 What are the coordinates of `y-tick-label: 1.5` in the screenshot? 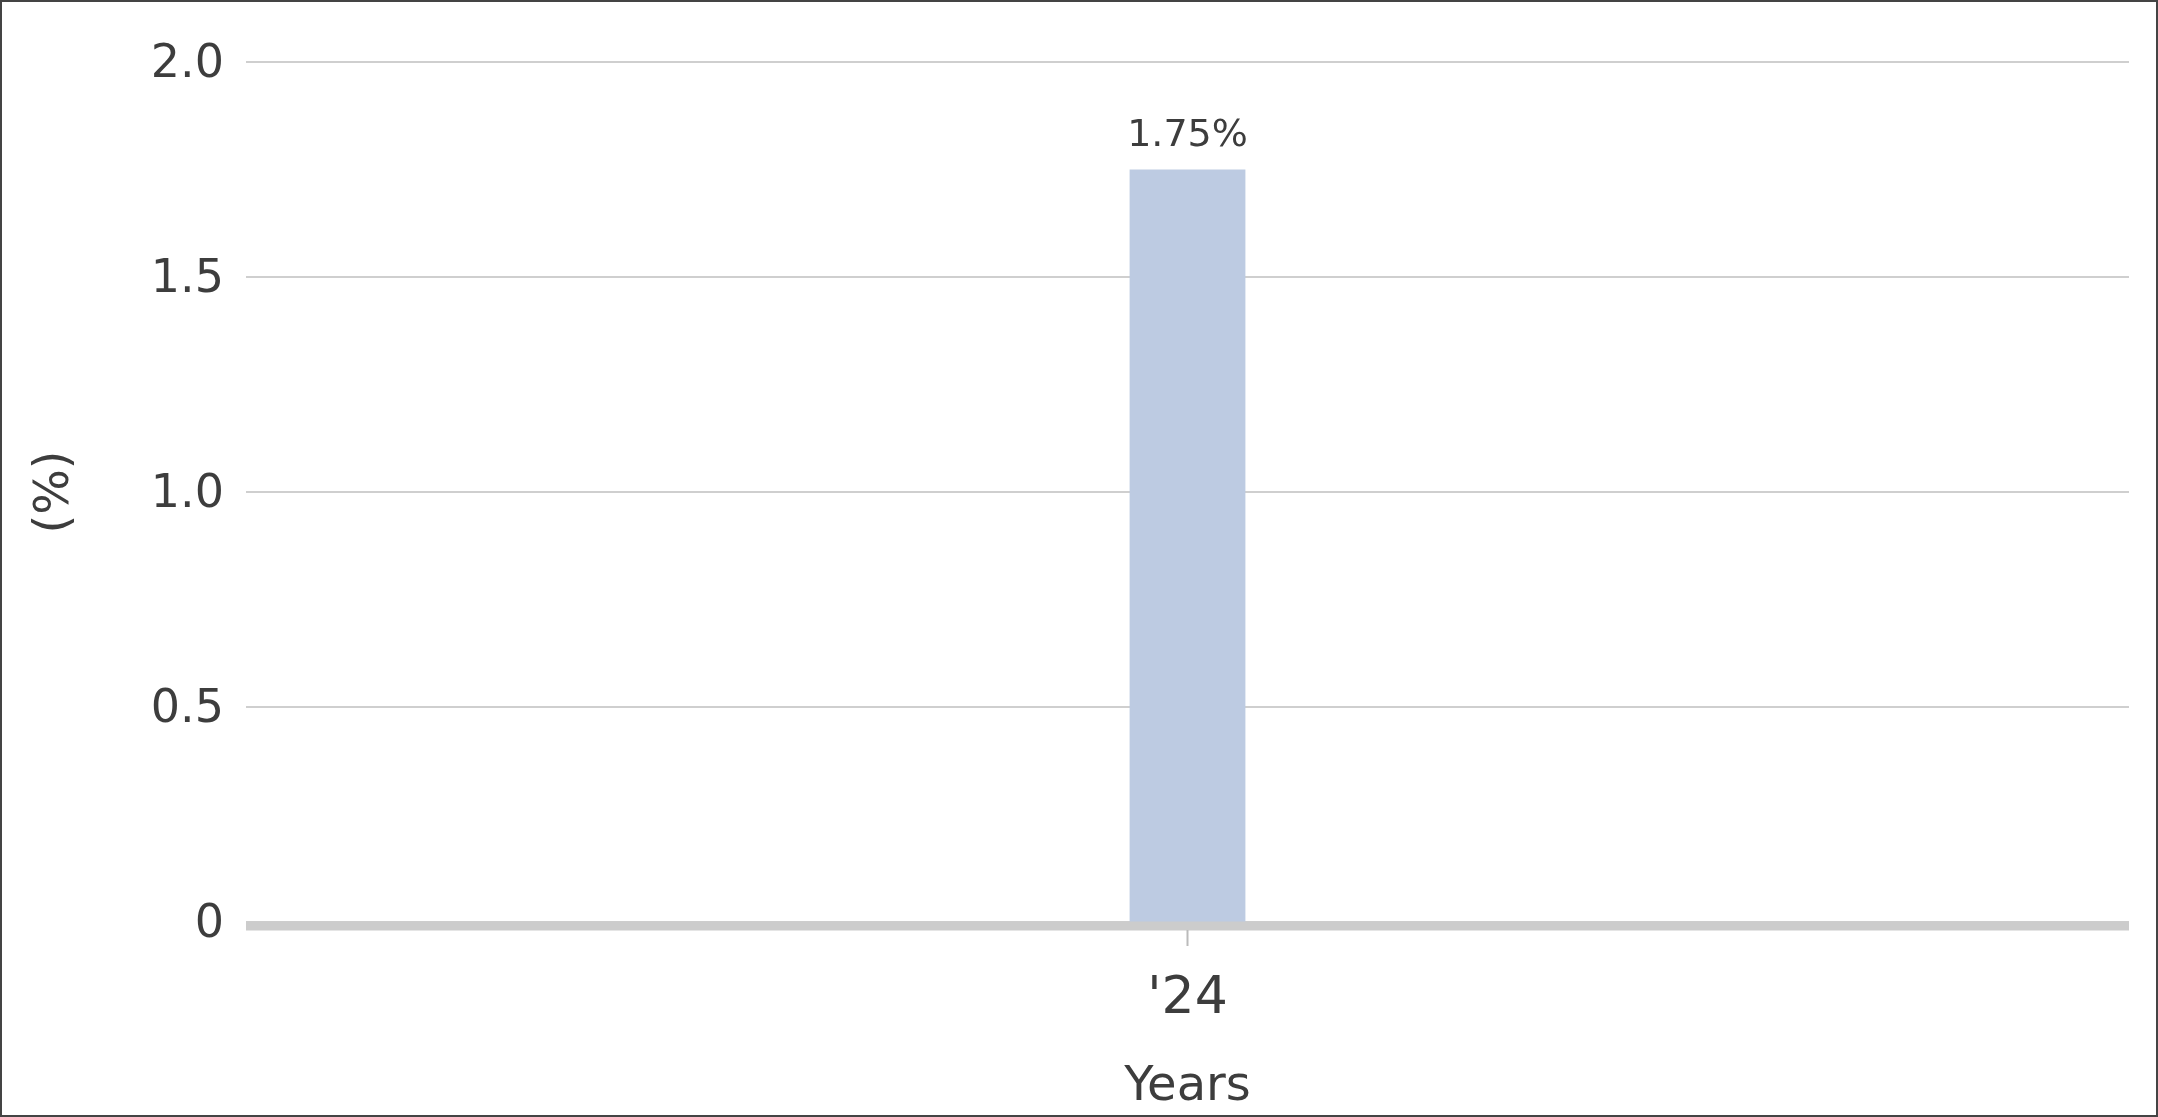 It's located at (187, 276).